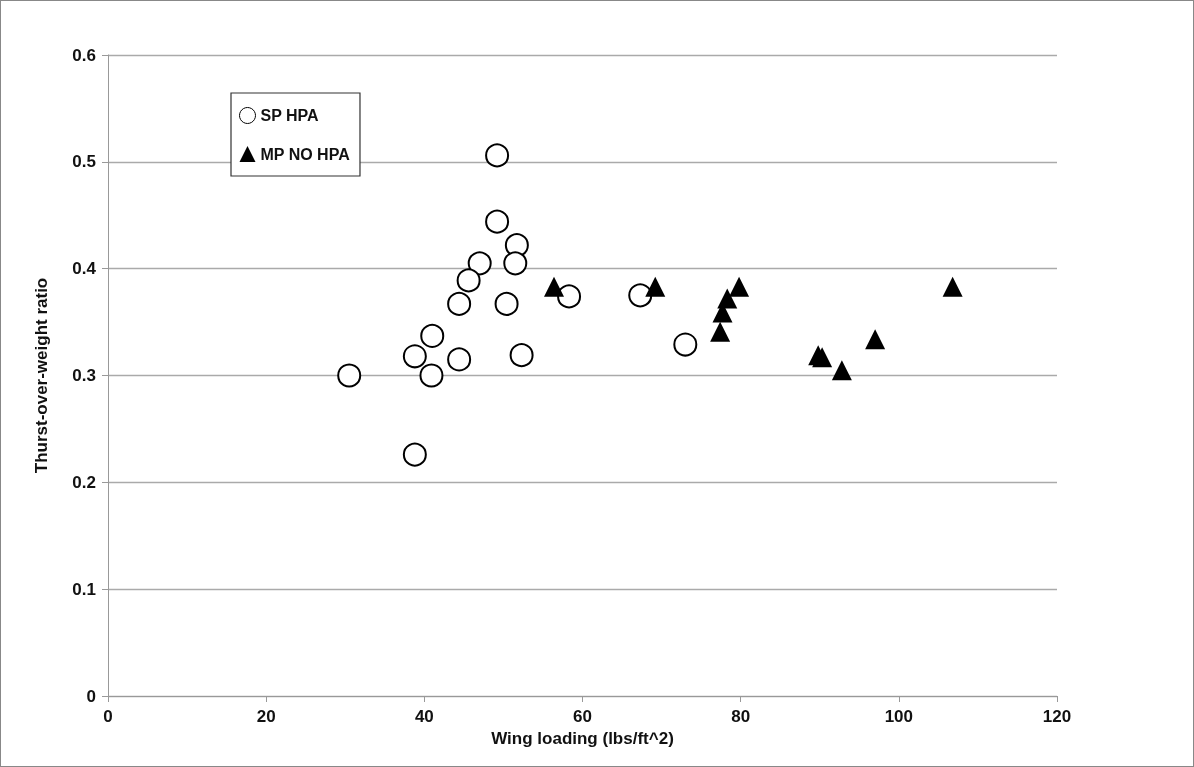 Image resolution: width=1194 pixels, height=767 pixels. Describe the element at coordinates (84, 482) in the screenshot. I see `y-tick-label: 0.2` at that location.